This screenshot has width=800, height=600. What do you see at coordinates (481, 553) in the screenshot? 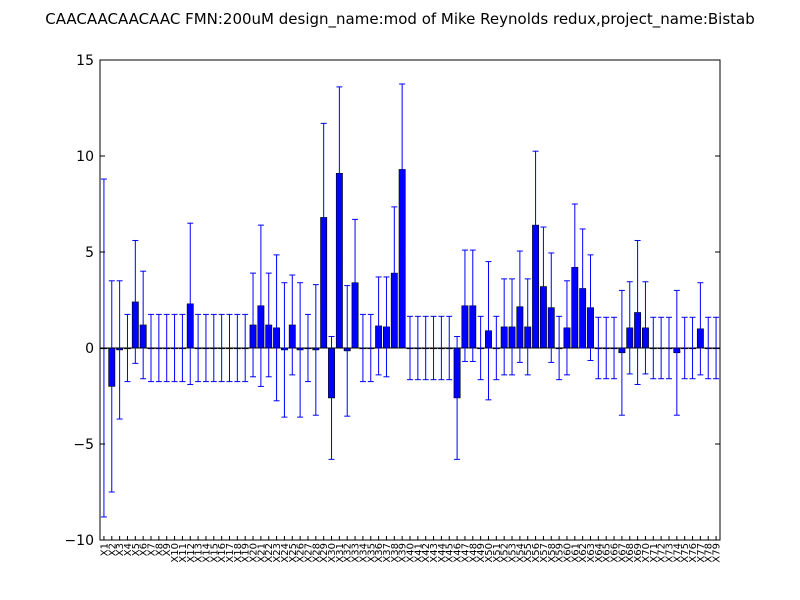
I see `x-tick-label: X49` at bounding box center [481, 553].